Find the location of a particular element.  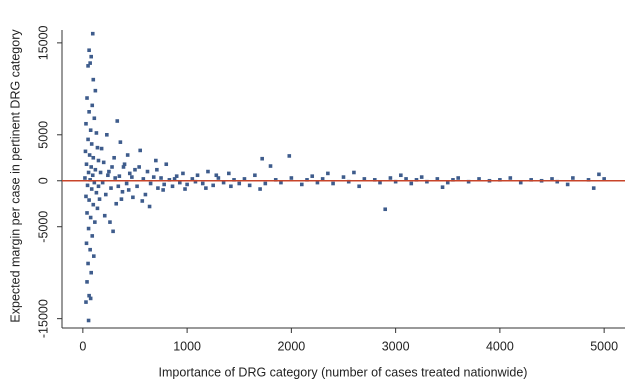

x-tick-label: 1000 is located at coordinates (187, 346).